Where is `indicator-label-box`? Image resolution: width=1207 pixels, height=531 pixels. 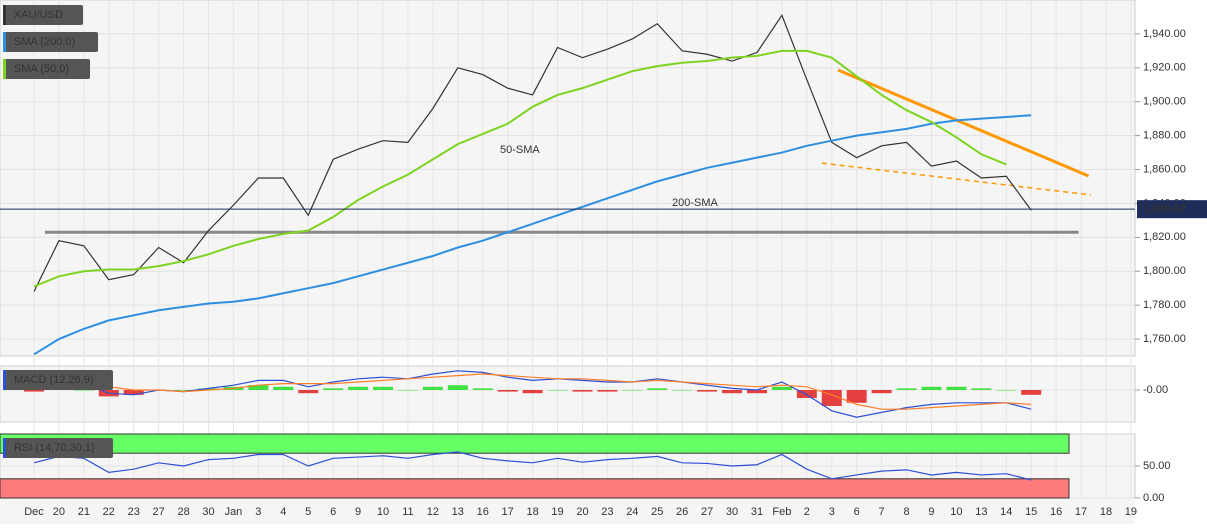 indicator-label-box is located at coordinates (58, 380).